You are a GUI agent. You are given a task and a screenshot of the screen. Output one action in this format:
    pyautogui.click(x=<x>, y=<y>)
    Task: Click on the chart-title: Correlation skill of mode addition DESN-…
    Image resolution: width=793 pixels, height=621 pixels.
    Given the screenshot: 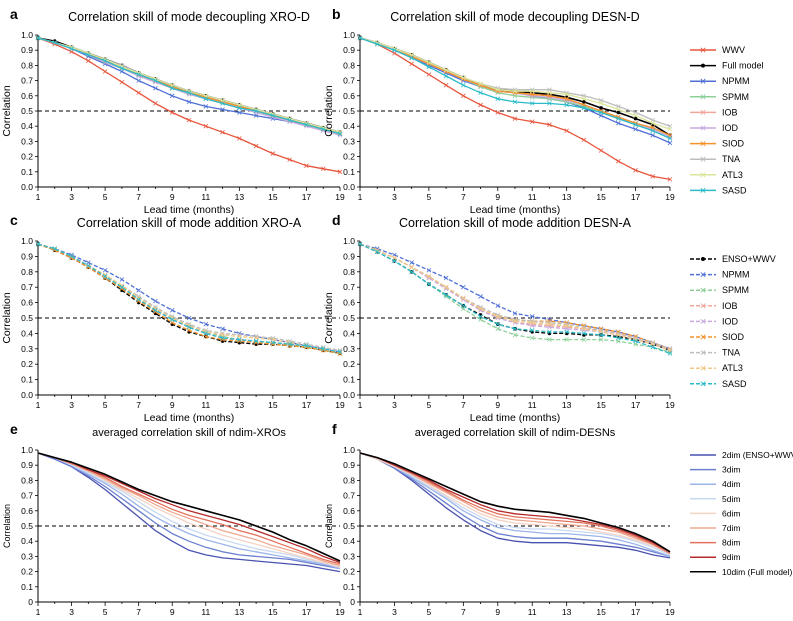 What is the action you would take?
    pyautogui.click(x=515, y=223)
    